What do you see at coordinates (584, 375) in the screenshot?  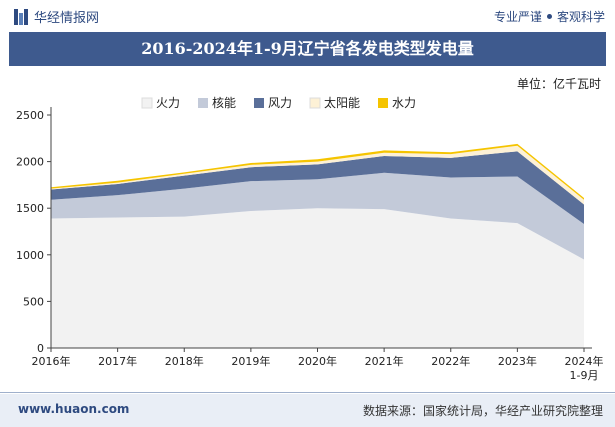 I see `x-tick-label: 1-9月` at bounding box center [584, 375].